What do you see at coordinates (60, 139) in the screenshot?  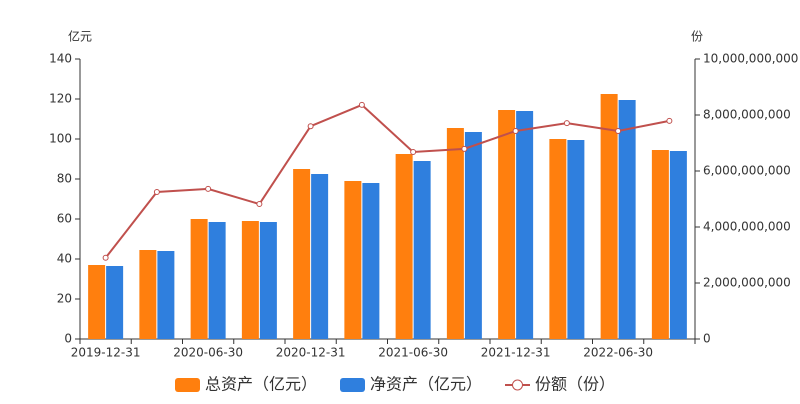 I see `y-tick-label: 100` at bounding box center [60, 139].